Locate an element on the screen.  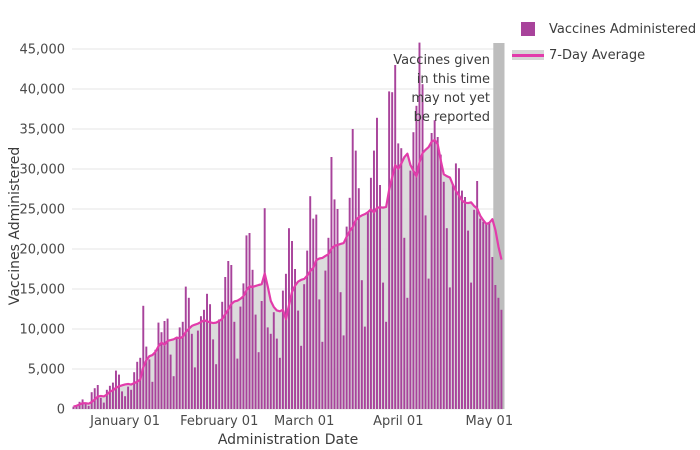
x-tick-label: February 01 is located at coordinates (219, 421).